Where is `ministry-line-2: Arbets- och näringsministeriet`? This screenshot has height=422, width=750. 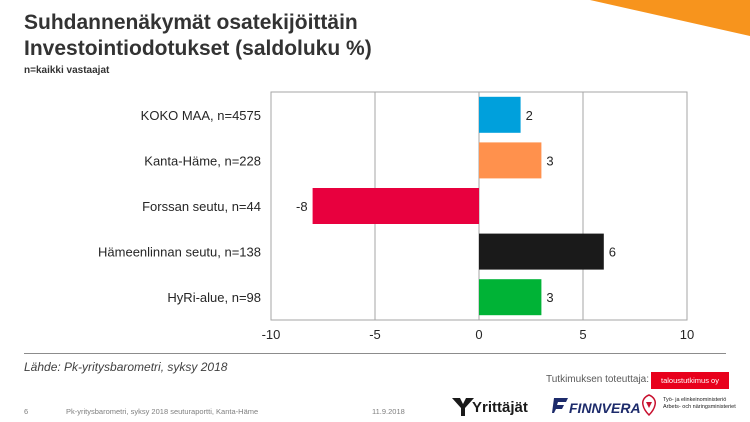
ministry-line-2: Arbets- och näringsministeriet is located at coordinates (699, 407).